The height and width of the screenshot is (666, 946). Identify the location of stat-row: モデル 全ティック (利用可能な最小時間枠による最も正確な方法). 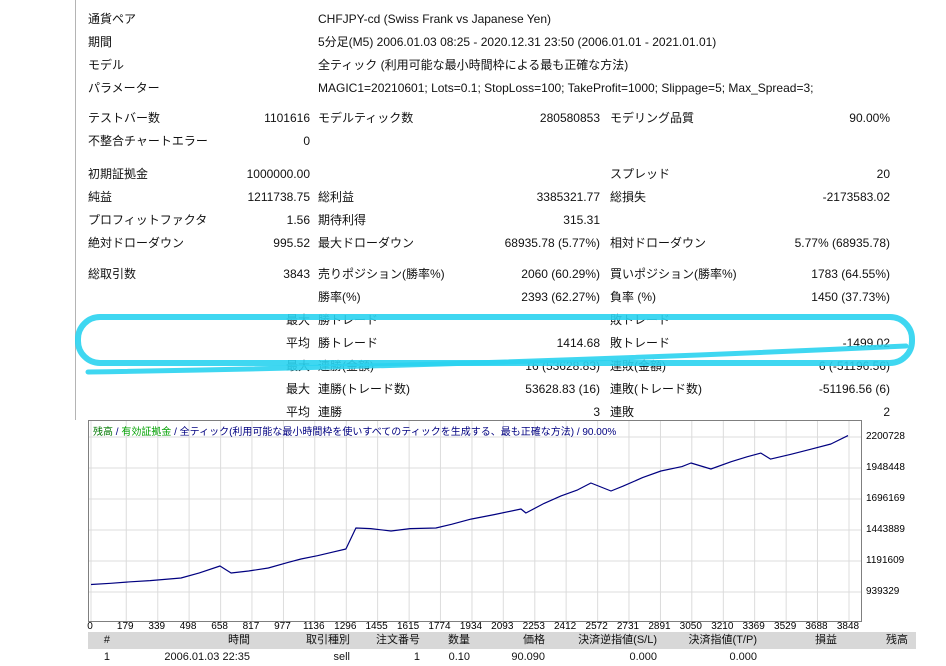
(489, 65).